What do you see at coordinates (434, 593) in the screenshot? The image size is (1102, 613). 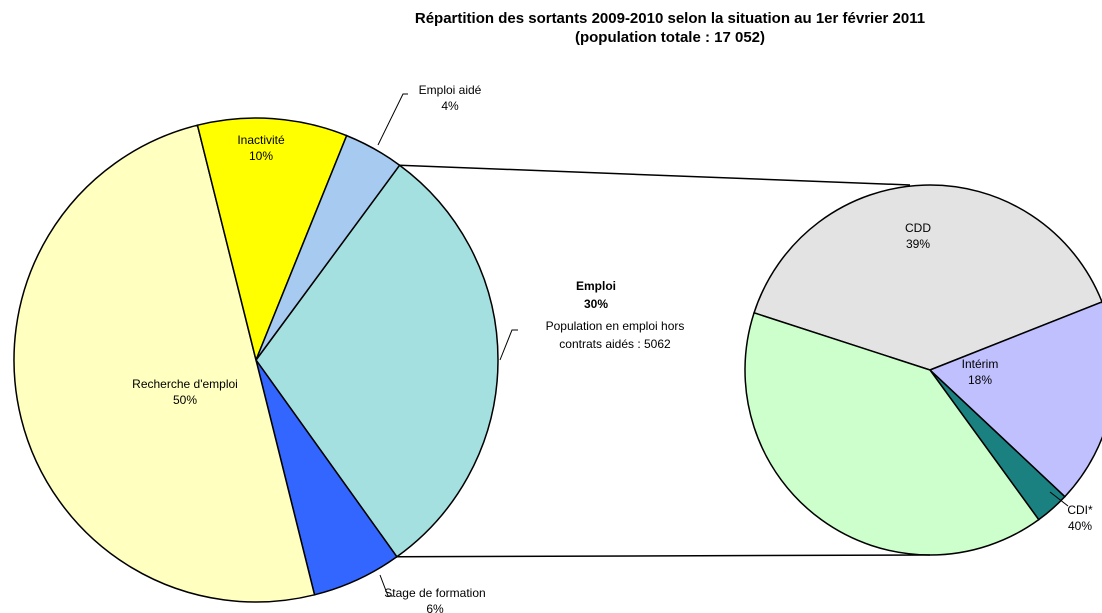 I see `slice-label: Stage de formation` at bounding box center [434, 593].